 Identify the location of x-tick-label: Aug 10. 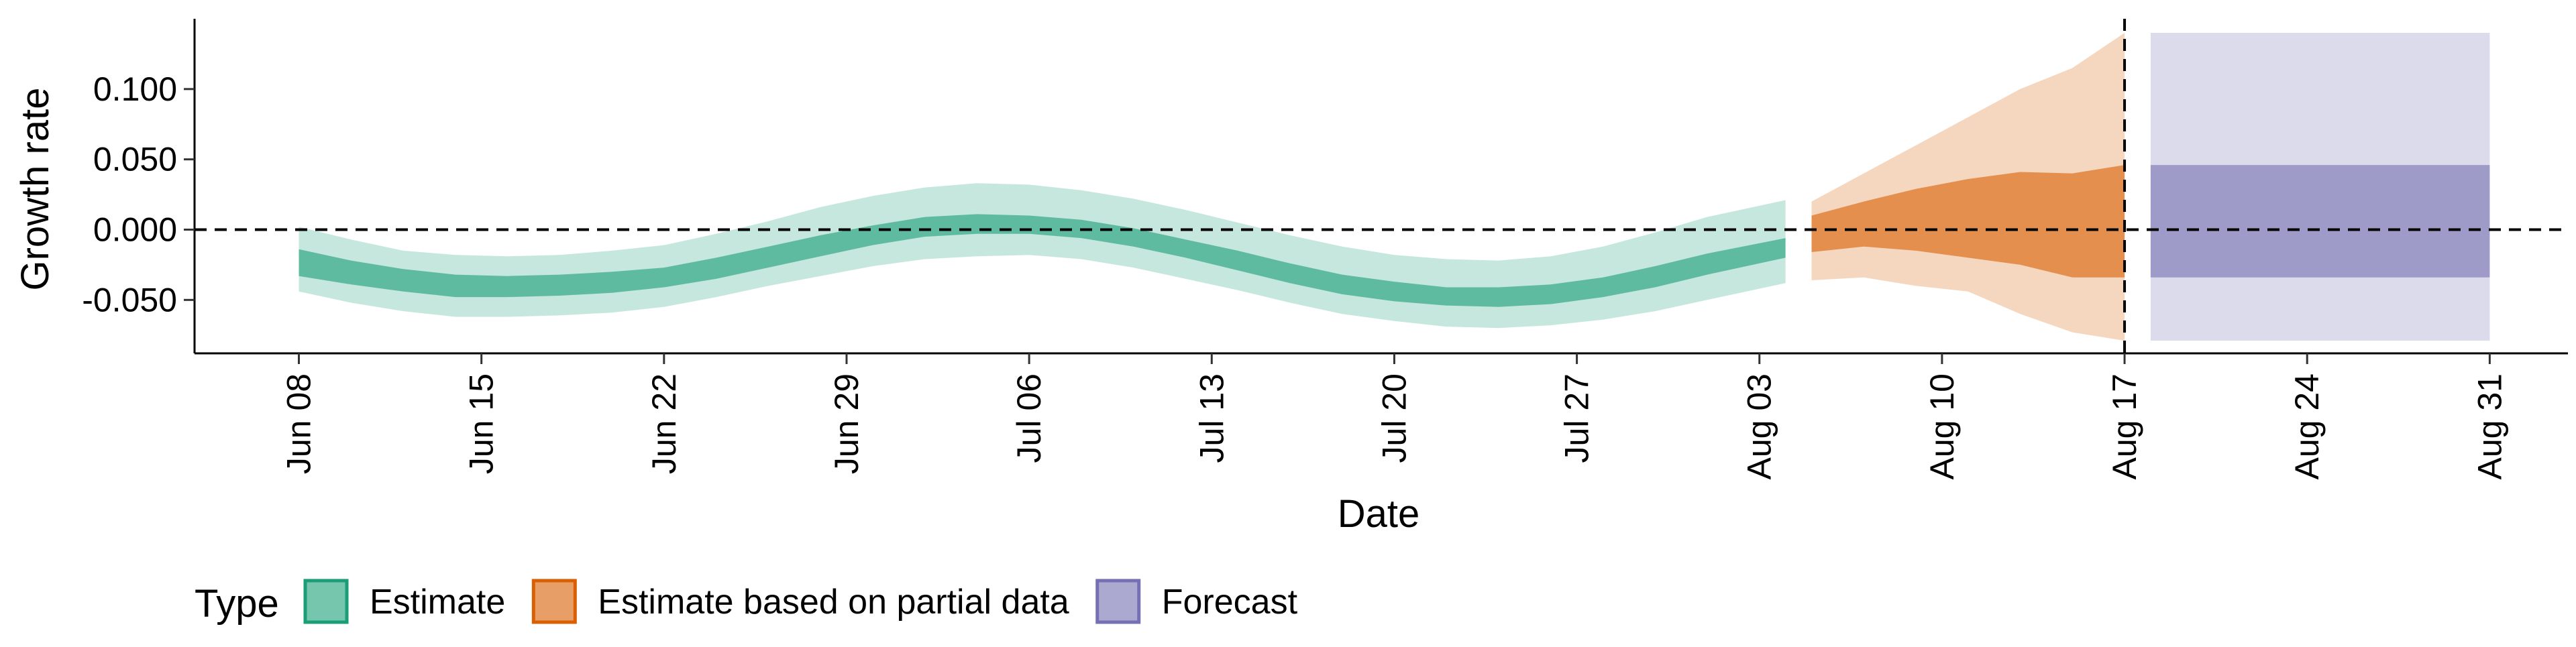
(1942, 426).